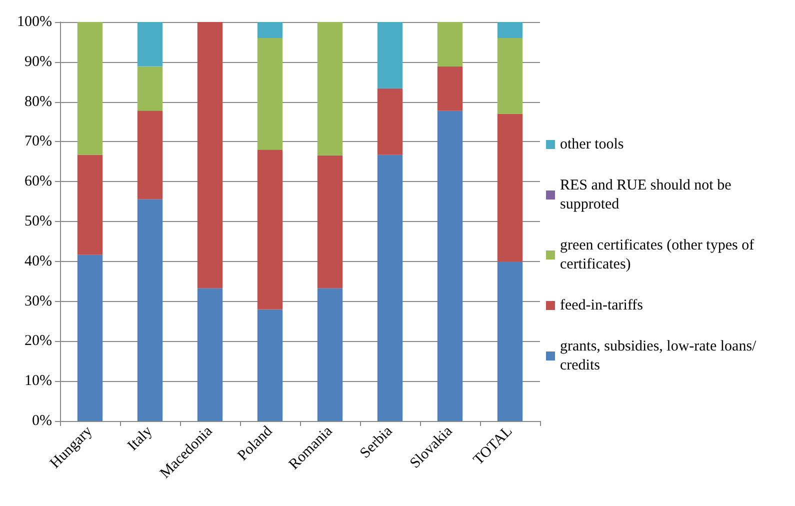  I want to click on y-tick-label: 20%, so click(38, 341).